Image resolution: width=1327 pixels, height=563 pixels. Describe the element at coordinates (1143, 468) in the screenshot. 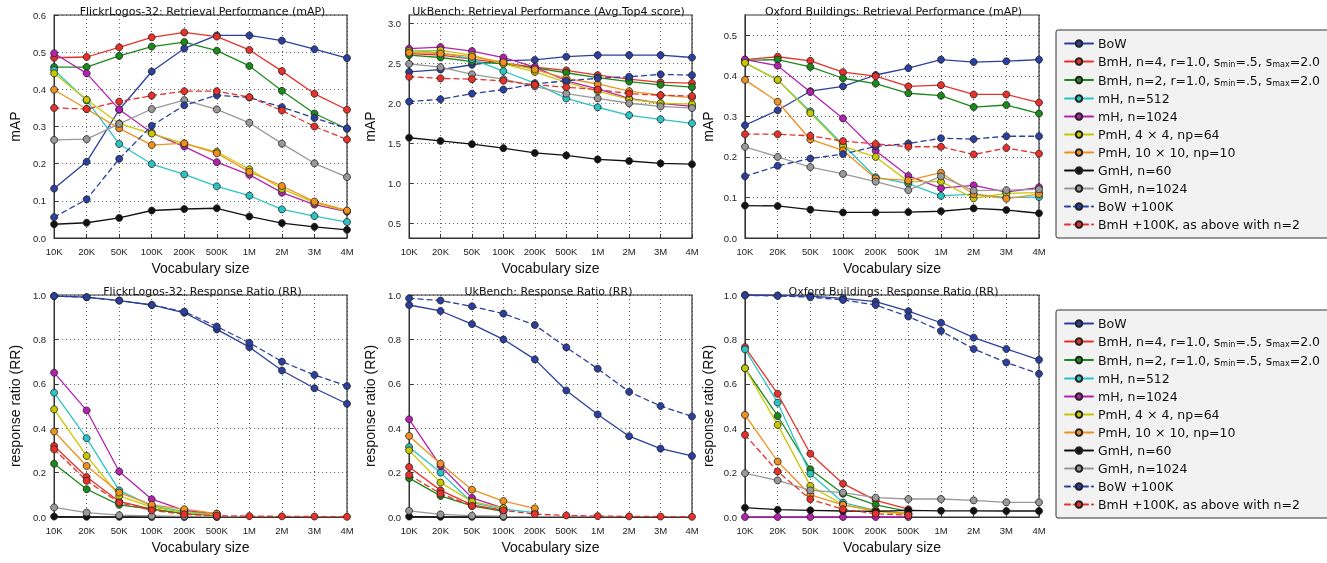

I see `legend-label: GmH, n=1024` at that location.